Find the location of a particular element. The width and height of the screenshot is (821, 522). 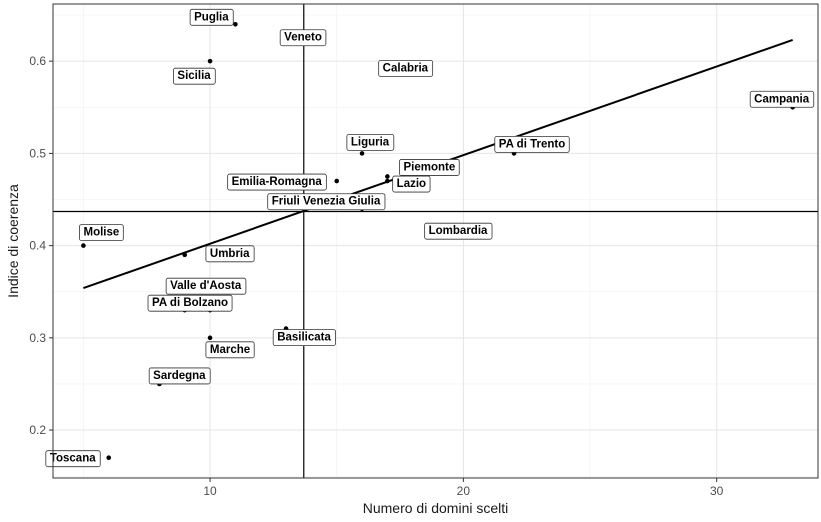

point-label-text: Friuli Venezia Giulia is located at coordinates (326, 202).